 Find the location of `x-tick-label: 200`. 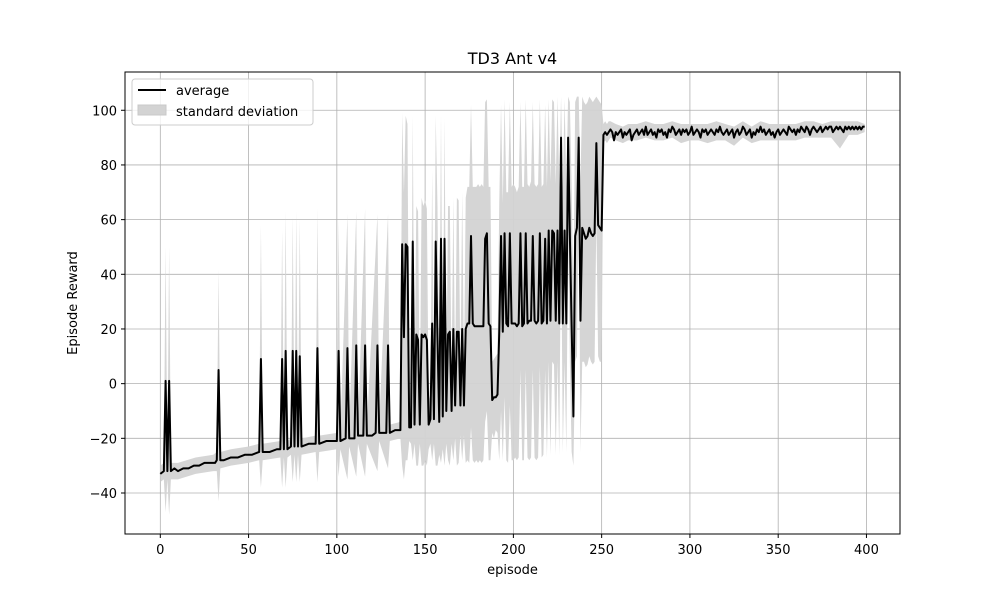

x-tick-label: 200 is located at coordinates (513, 550).